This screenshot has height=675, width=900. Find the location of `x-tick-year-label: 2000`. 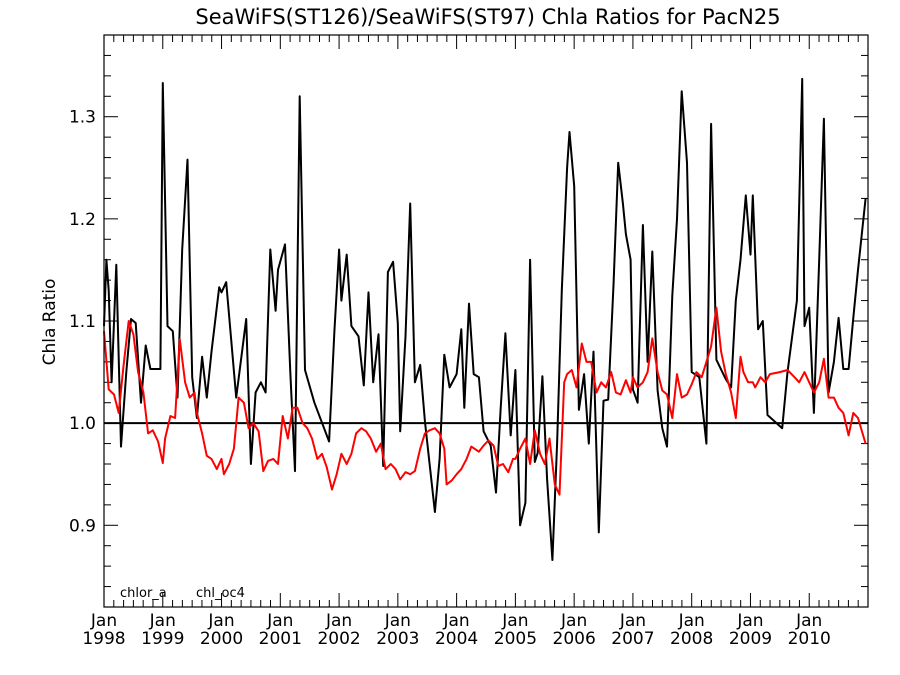

x-tick-year-label: 2000 is located at coordinates (221, 639).